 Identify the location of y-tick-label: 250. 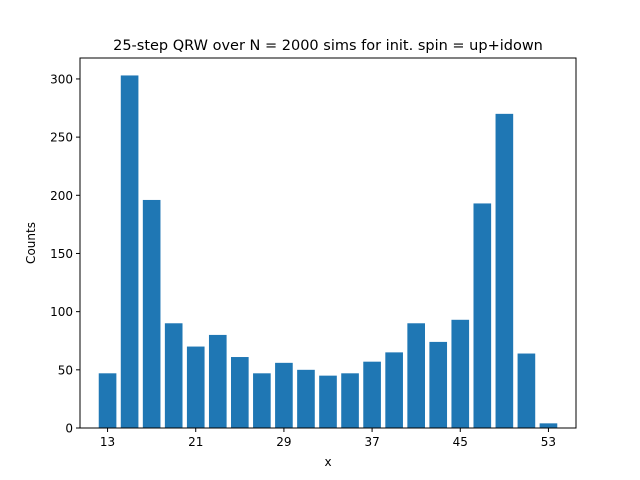
(61, 138).